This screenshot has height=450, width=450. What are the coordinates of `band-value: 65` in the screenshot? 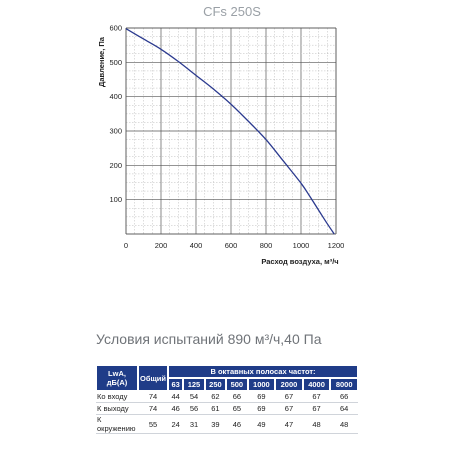 It's located at (237, 409).